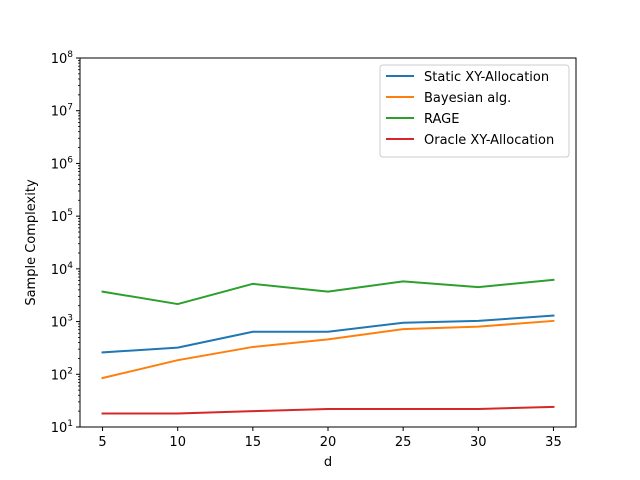 The height and width of the screenshot is (480, 640). What do you see at coordinates (62, 216) in the screenshot?
I see `y-tick-label: 10⁵` at bounding box center [62, 216].